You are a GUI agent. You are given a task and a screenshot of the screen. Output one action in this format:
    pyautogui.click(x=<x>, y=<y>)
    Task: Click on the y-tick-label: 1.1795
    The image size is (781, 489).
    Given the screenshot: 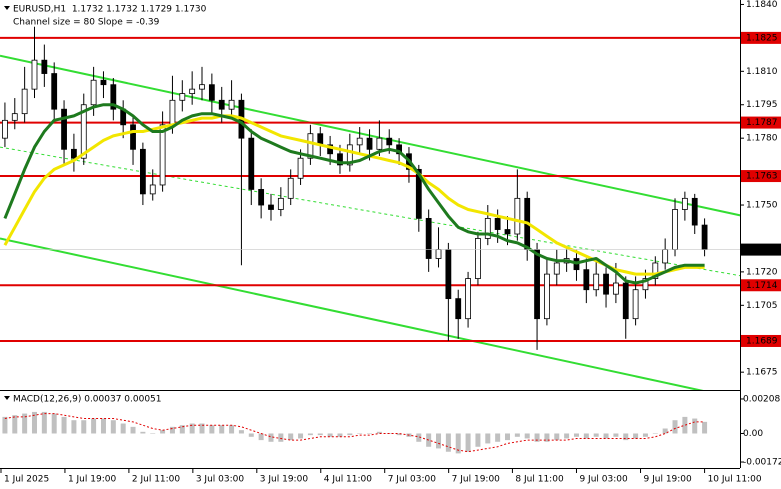 What is the action you would take?
    pyautogui.click(x=762, y=105)
    